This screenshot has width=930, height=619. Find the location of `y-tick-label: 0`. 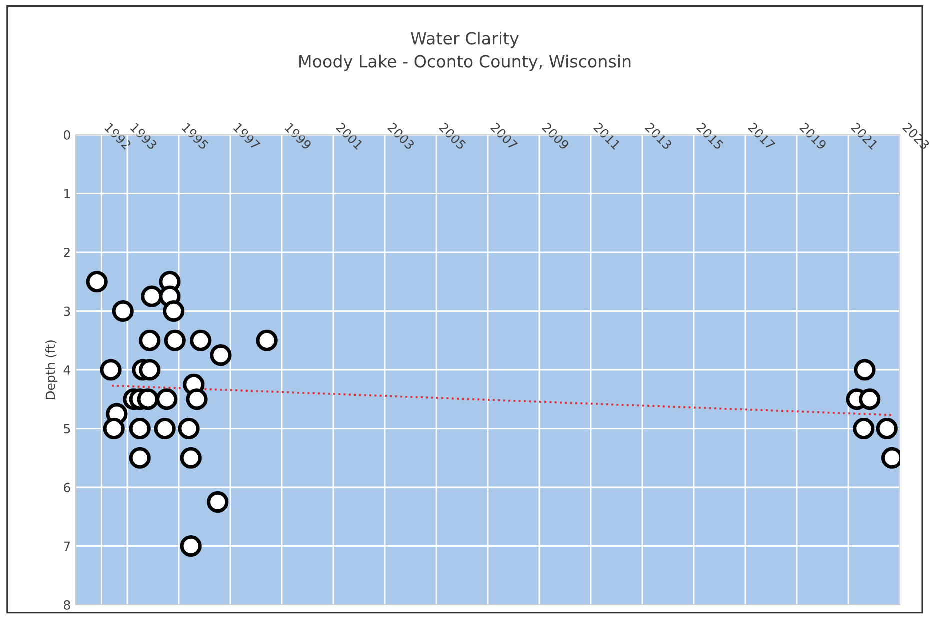

y-tick-label: 0 is located at coordinates (67, 135).